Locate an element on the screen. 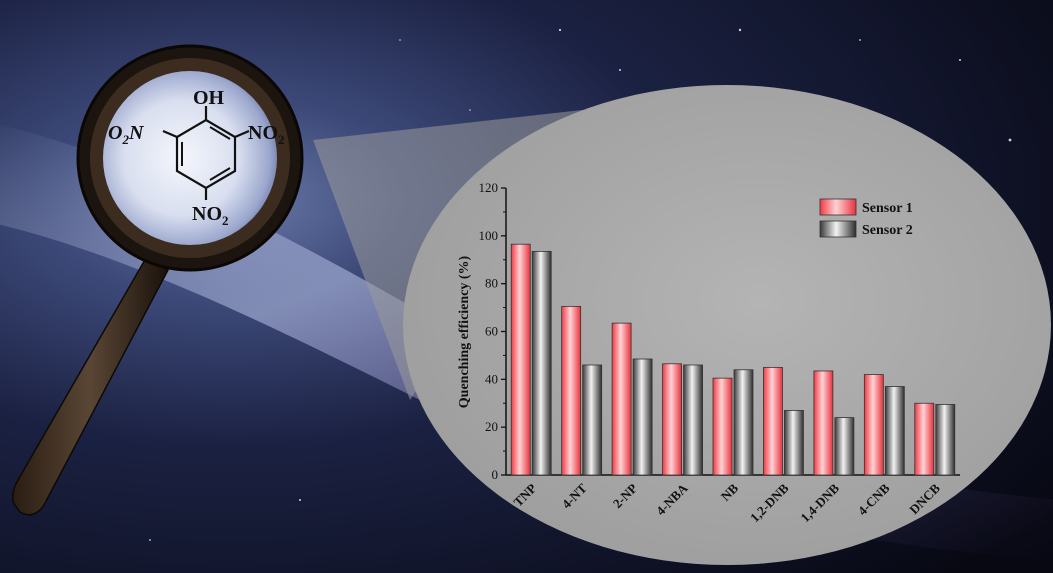 Image resolution: width=1053 pixels, height=573 pixels. y-tick-label: 20 is located at coordinates (491, 426).